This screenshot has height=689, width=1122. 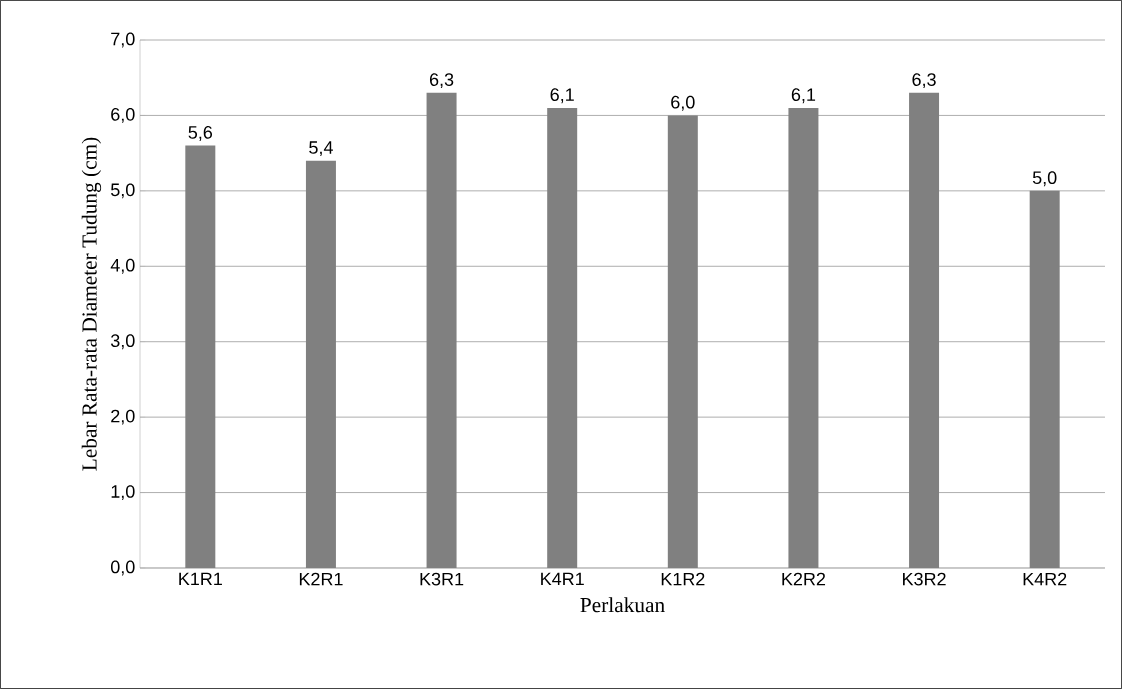 I want to click on data-label: 5,4, so click(x=321, y=148).